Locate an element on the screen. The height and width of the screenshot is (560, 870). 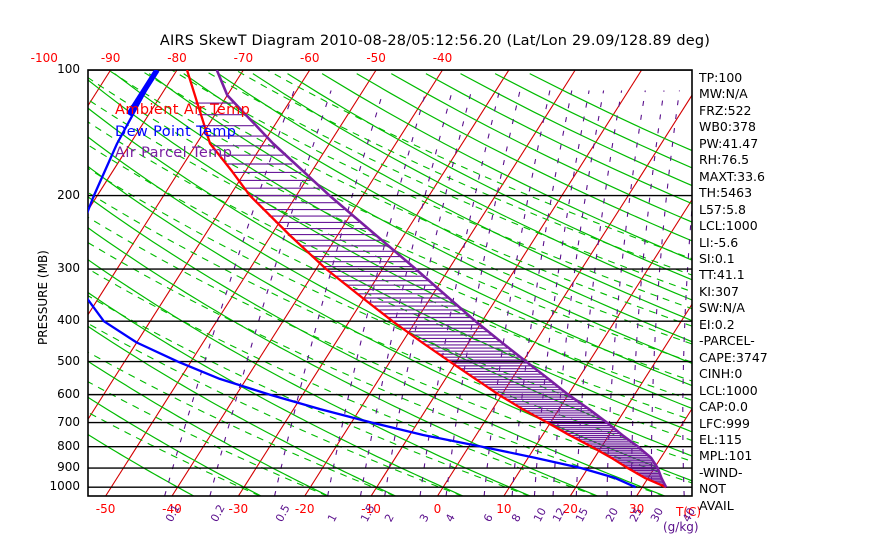
parameter-item-5: RH:76.5 is located at coordinates (724, 160).